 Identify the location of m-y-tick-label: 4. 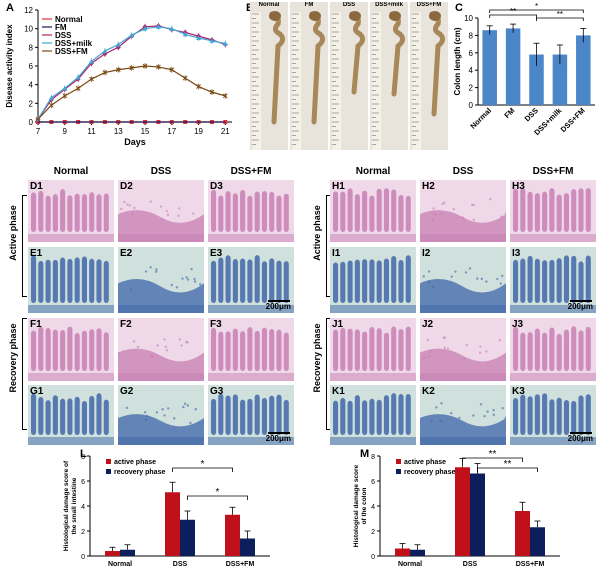
(373, 507).